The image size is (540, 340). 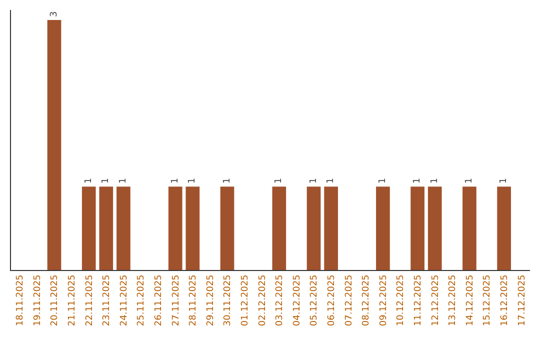 What do you see at coordinates (453, 300) in the screenshot?
I see `x-tick-label: 13.12.2025` at bounding box center [453, 300].